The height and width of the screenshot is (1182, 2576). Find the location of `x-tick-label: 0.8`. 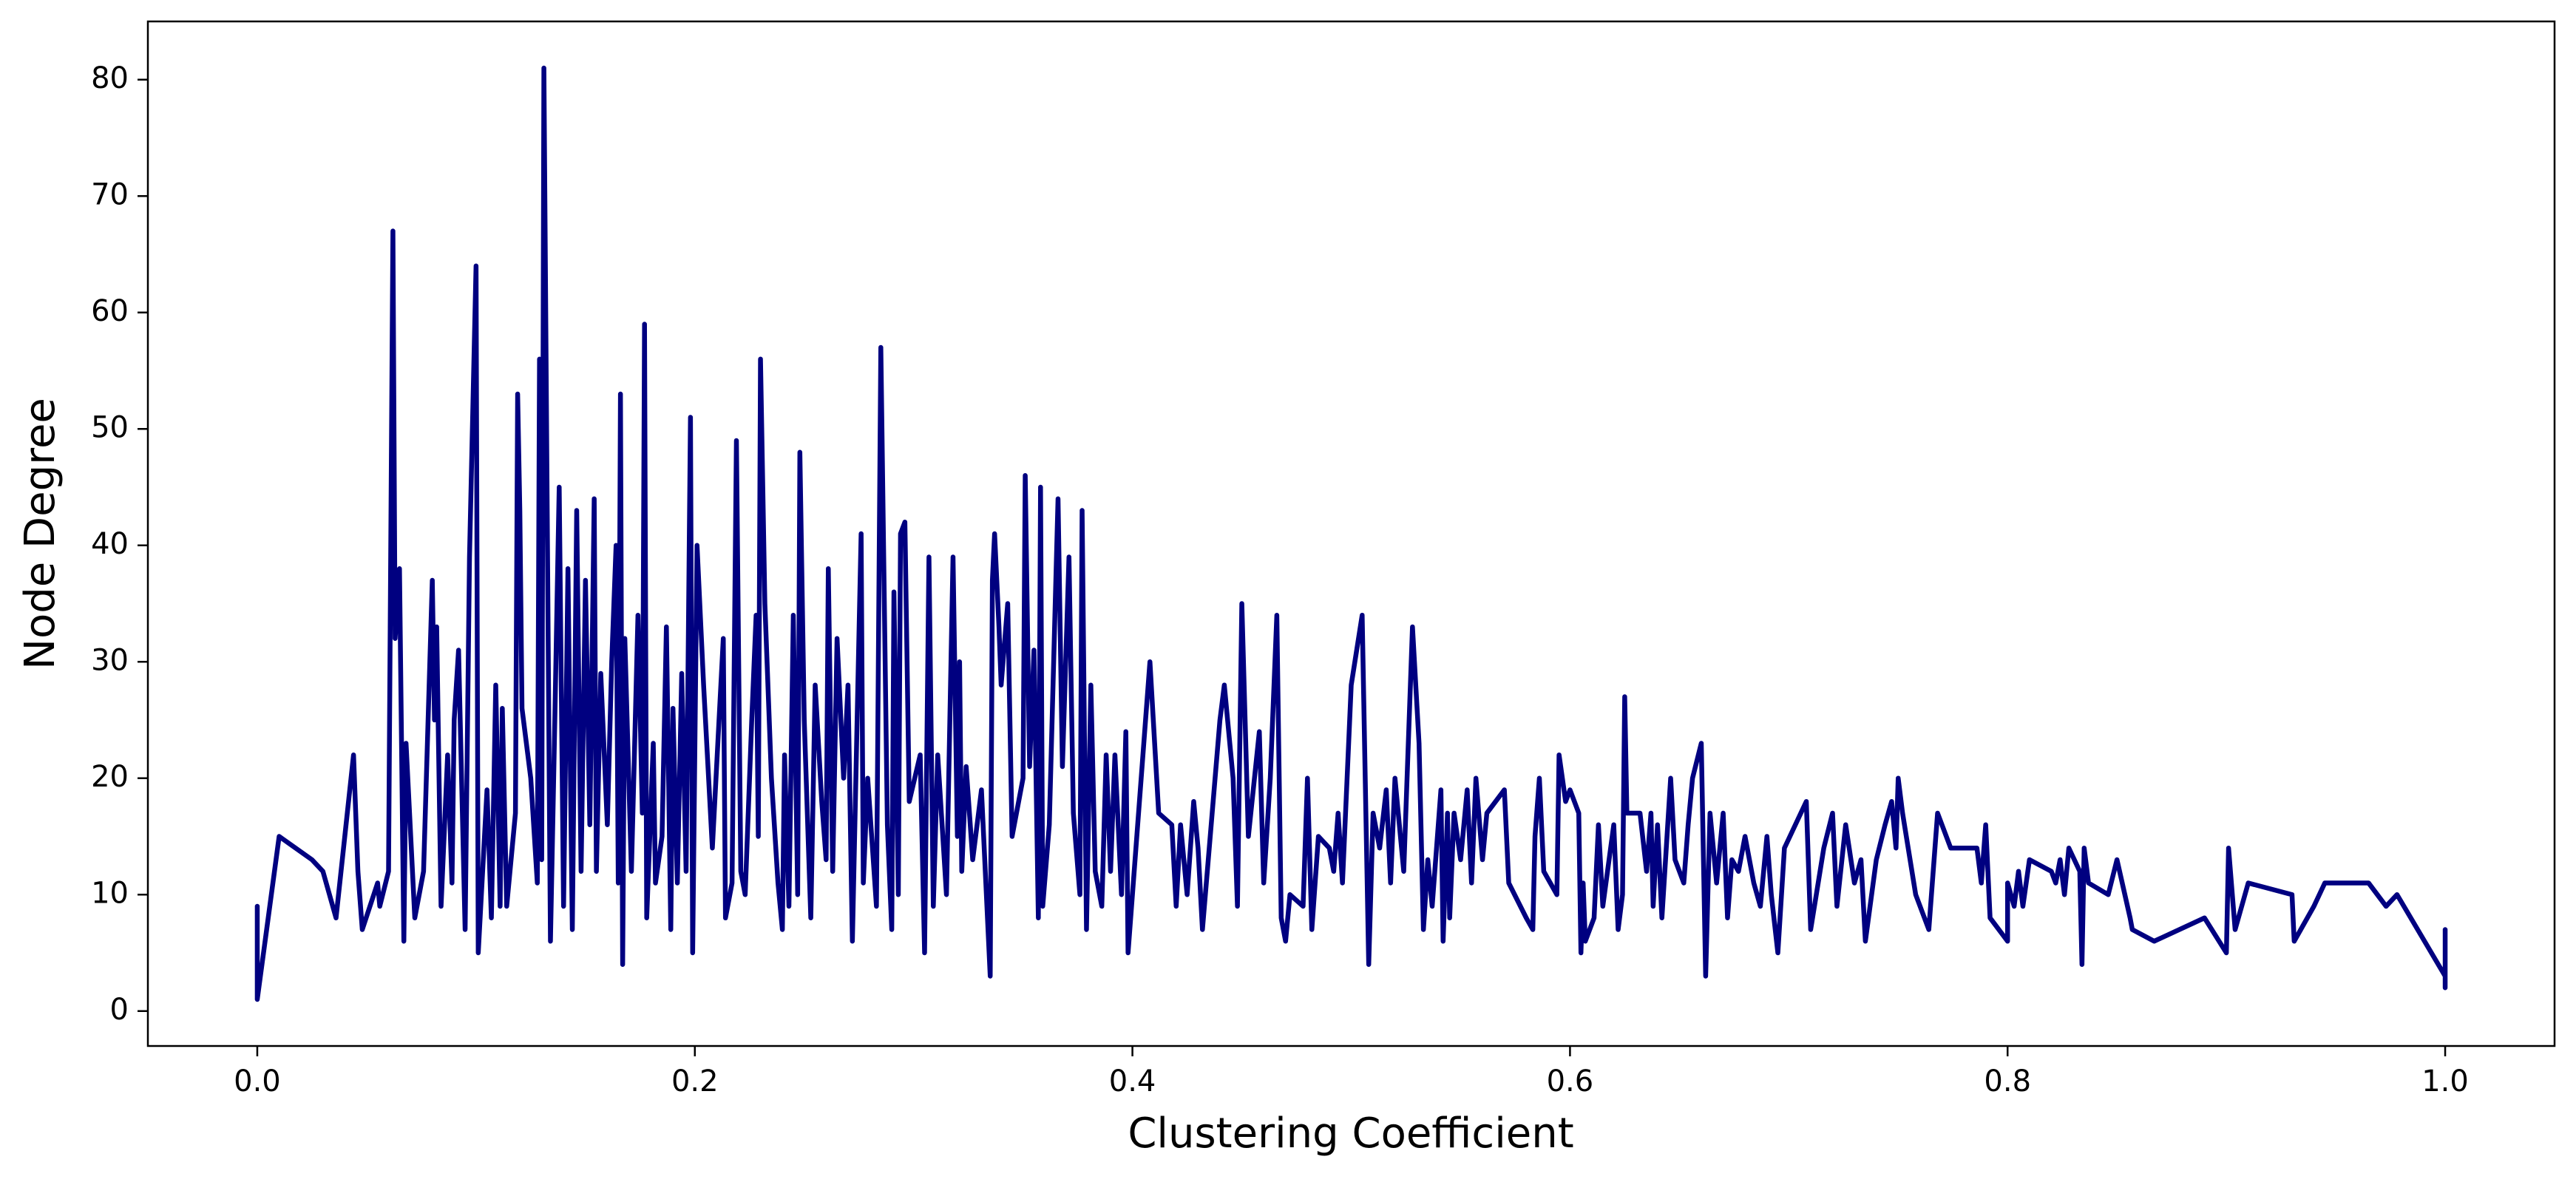

x-tick-label: 0.8 is located at coordinates (2007, 1081).